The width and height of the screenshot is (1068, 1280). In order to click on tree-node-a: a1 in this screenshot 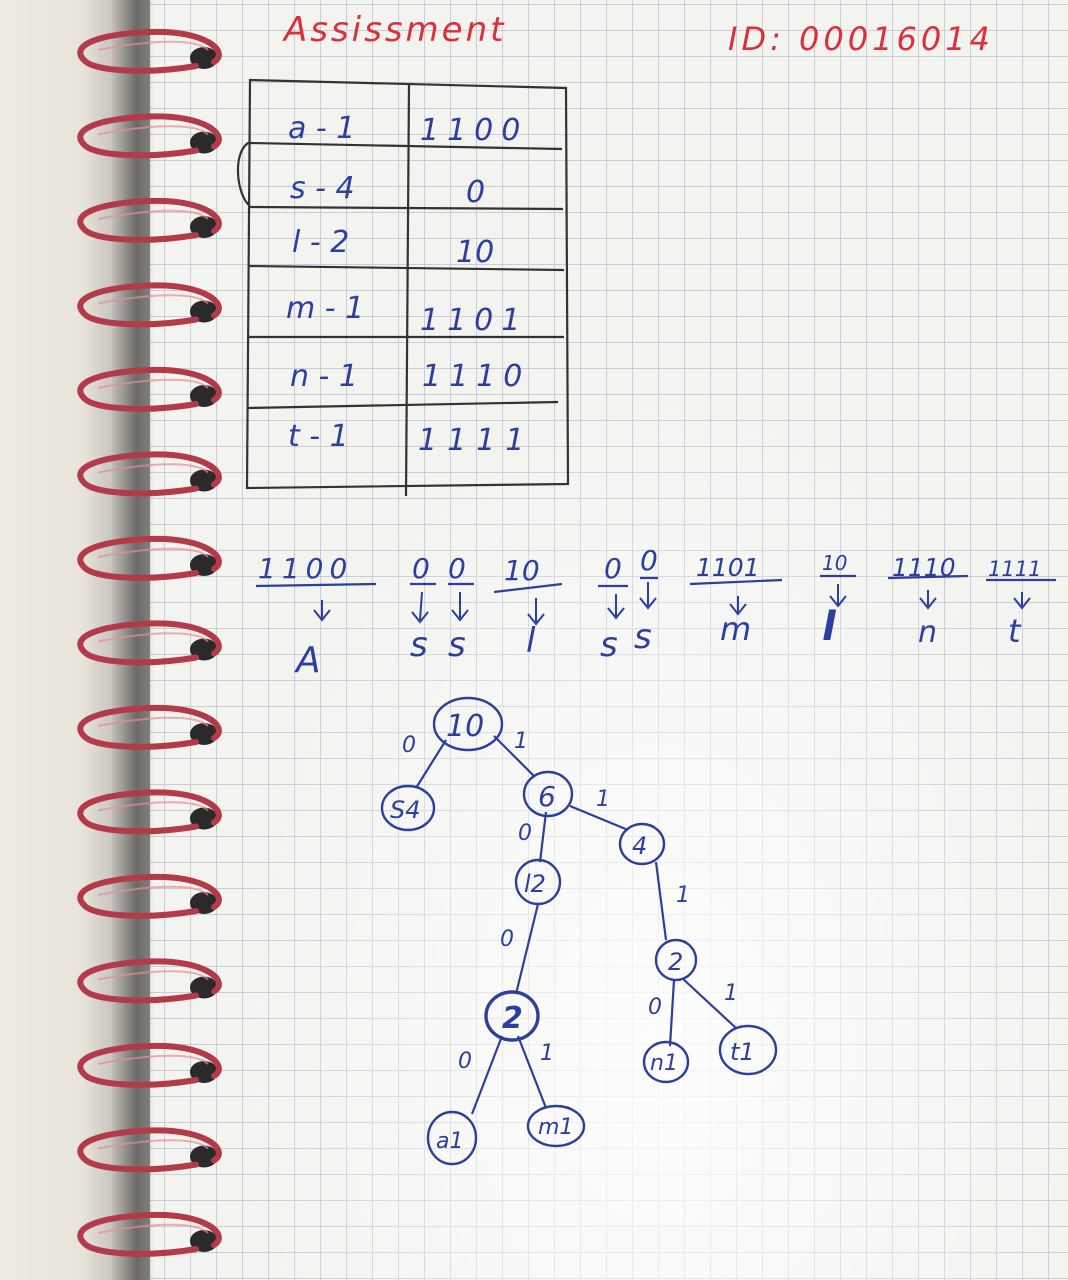, I will do `click(449, 1141)`.